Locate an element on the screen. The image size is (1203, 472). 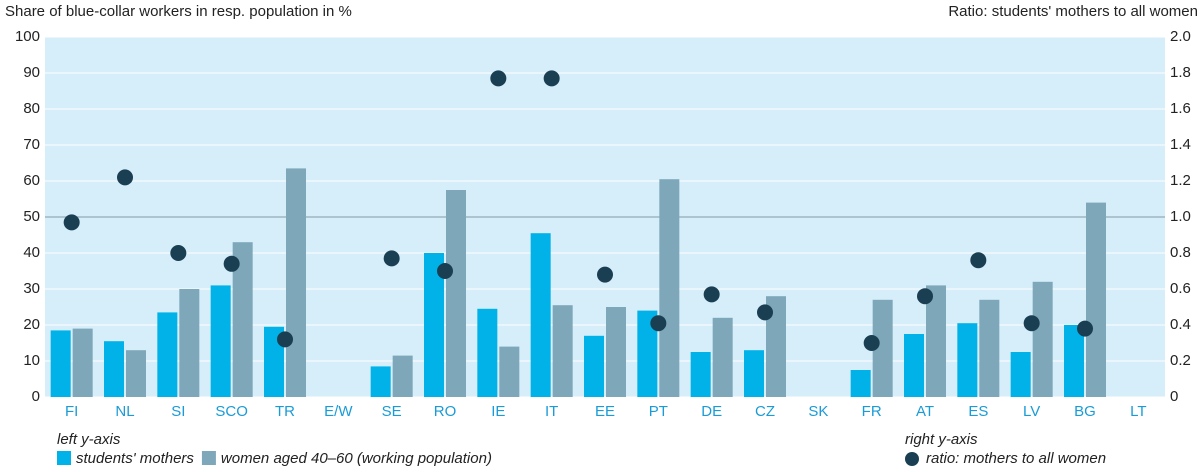
legend-label: ratio: mothers to all women is located at coordinates (1016, 458).